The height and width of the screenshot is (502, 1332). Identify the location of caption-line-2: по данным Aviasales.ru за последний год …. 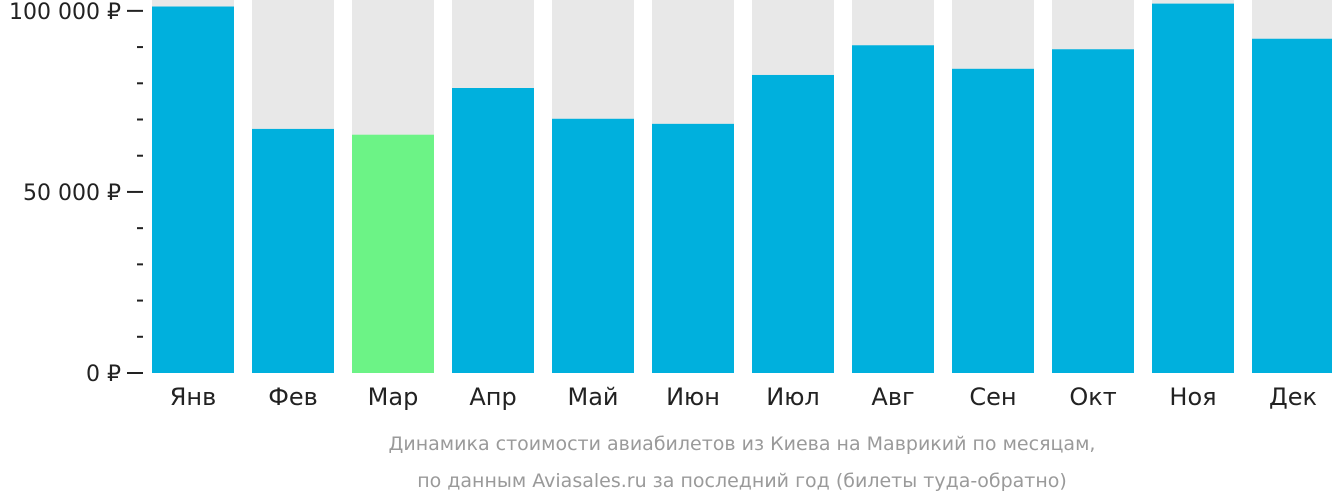
(742, 481).